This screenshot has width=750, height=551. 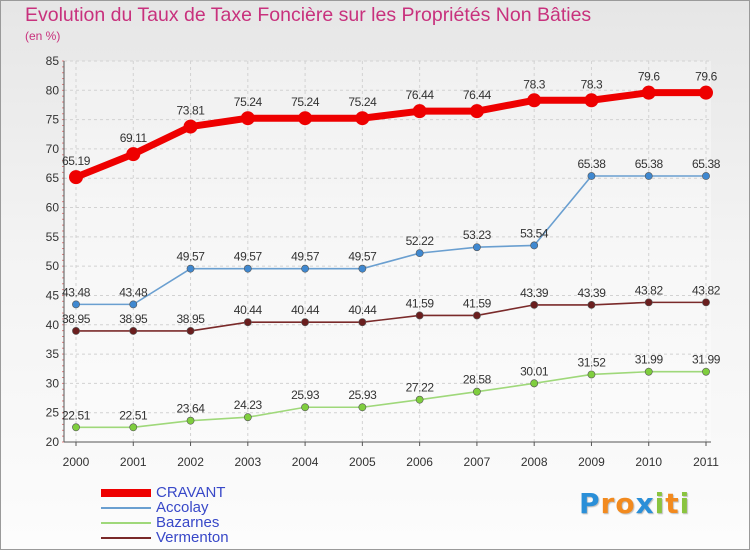 I want to click on series-vermenton, so click(x=391, y=316).